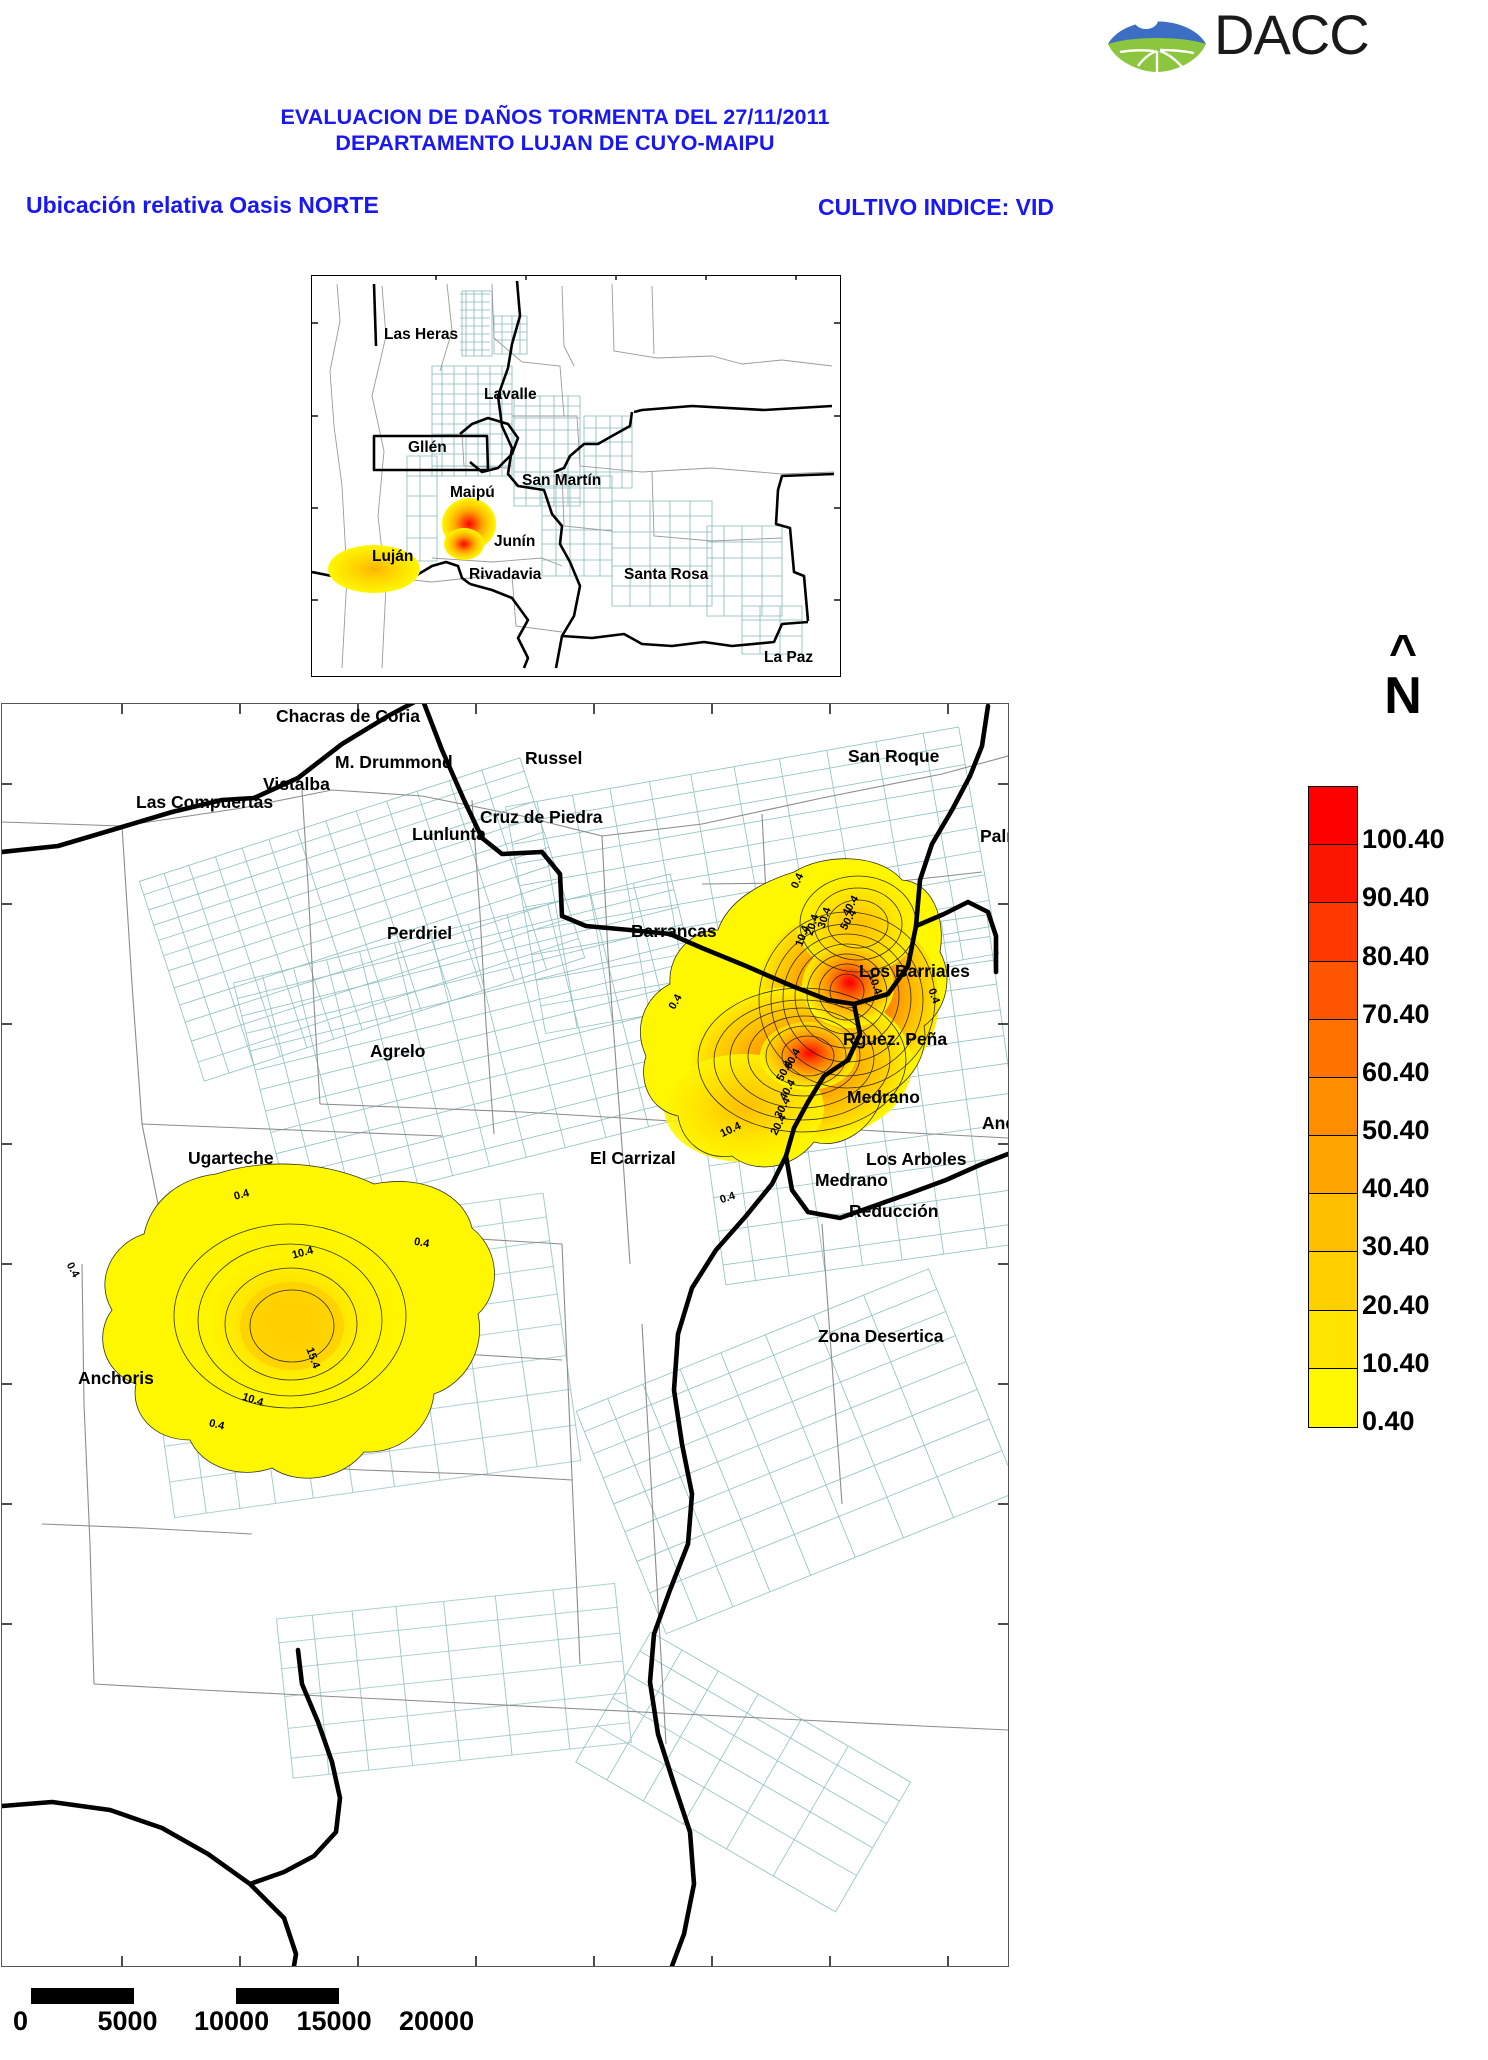 The image size is (1488, 2060). Describe the element at coordinates (427, 447) in the screenshot. I see `inset-label-gll-n: Gllén` at that location.